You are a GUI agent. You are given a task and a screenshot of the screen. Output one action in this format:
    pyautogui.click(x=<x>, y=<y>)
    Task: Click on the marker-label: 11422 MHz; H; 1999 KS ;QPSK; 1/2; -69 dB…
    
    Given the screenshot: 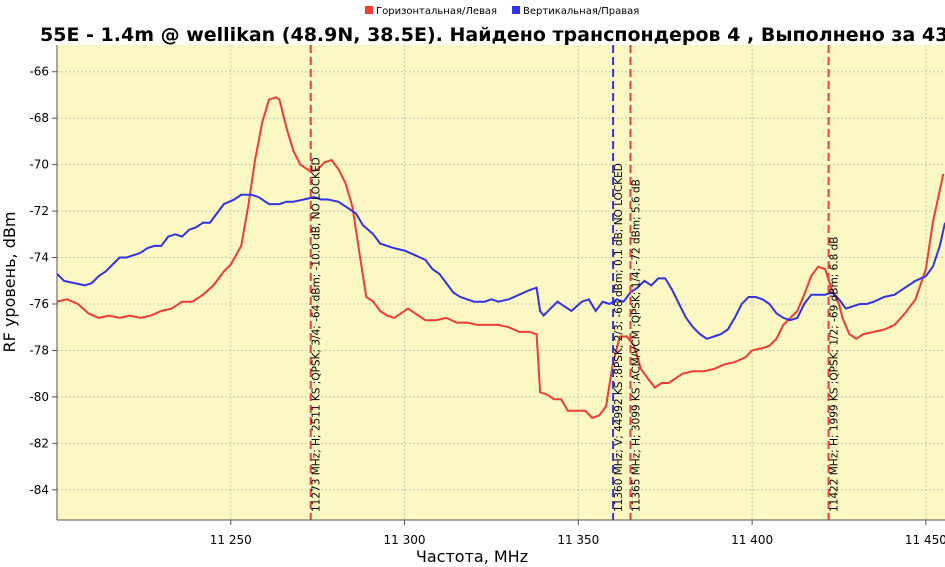 What is the action you would take?
    pyautogui.click(x=835, y=375)
    